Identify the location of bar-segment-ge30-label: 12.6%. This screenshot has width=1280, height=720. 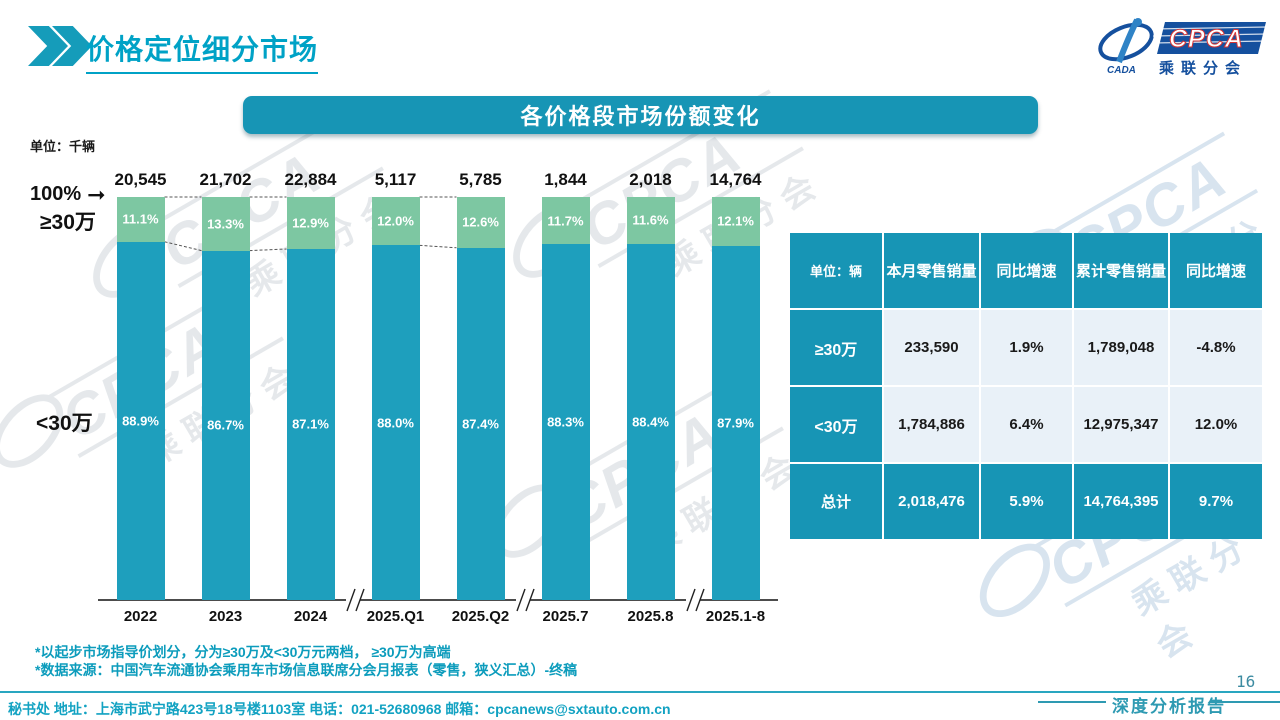
(480, 222).